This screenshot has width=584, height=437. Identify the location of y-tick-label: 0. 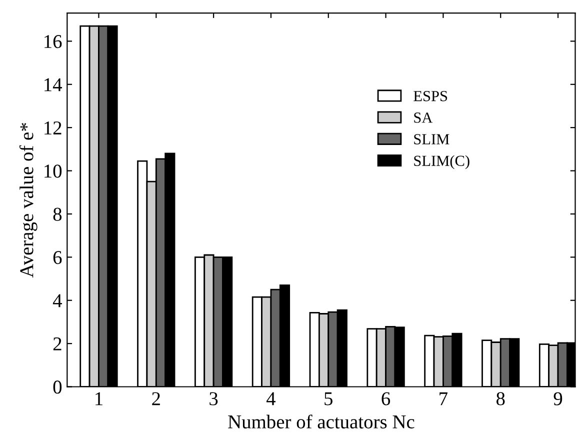
(57, 387).